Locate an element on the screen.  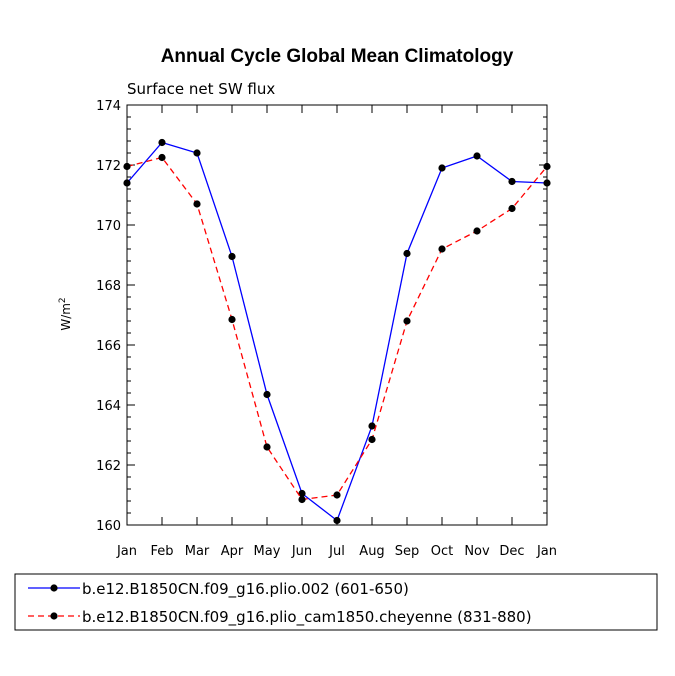
x-tick-label: Oct is located at coordinates (442, 551).